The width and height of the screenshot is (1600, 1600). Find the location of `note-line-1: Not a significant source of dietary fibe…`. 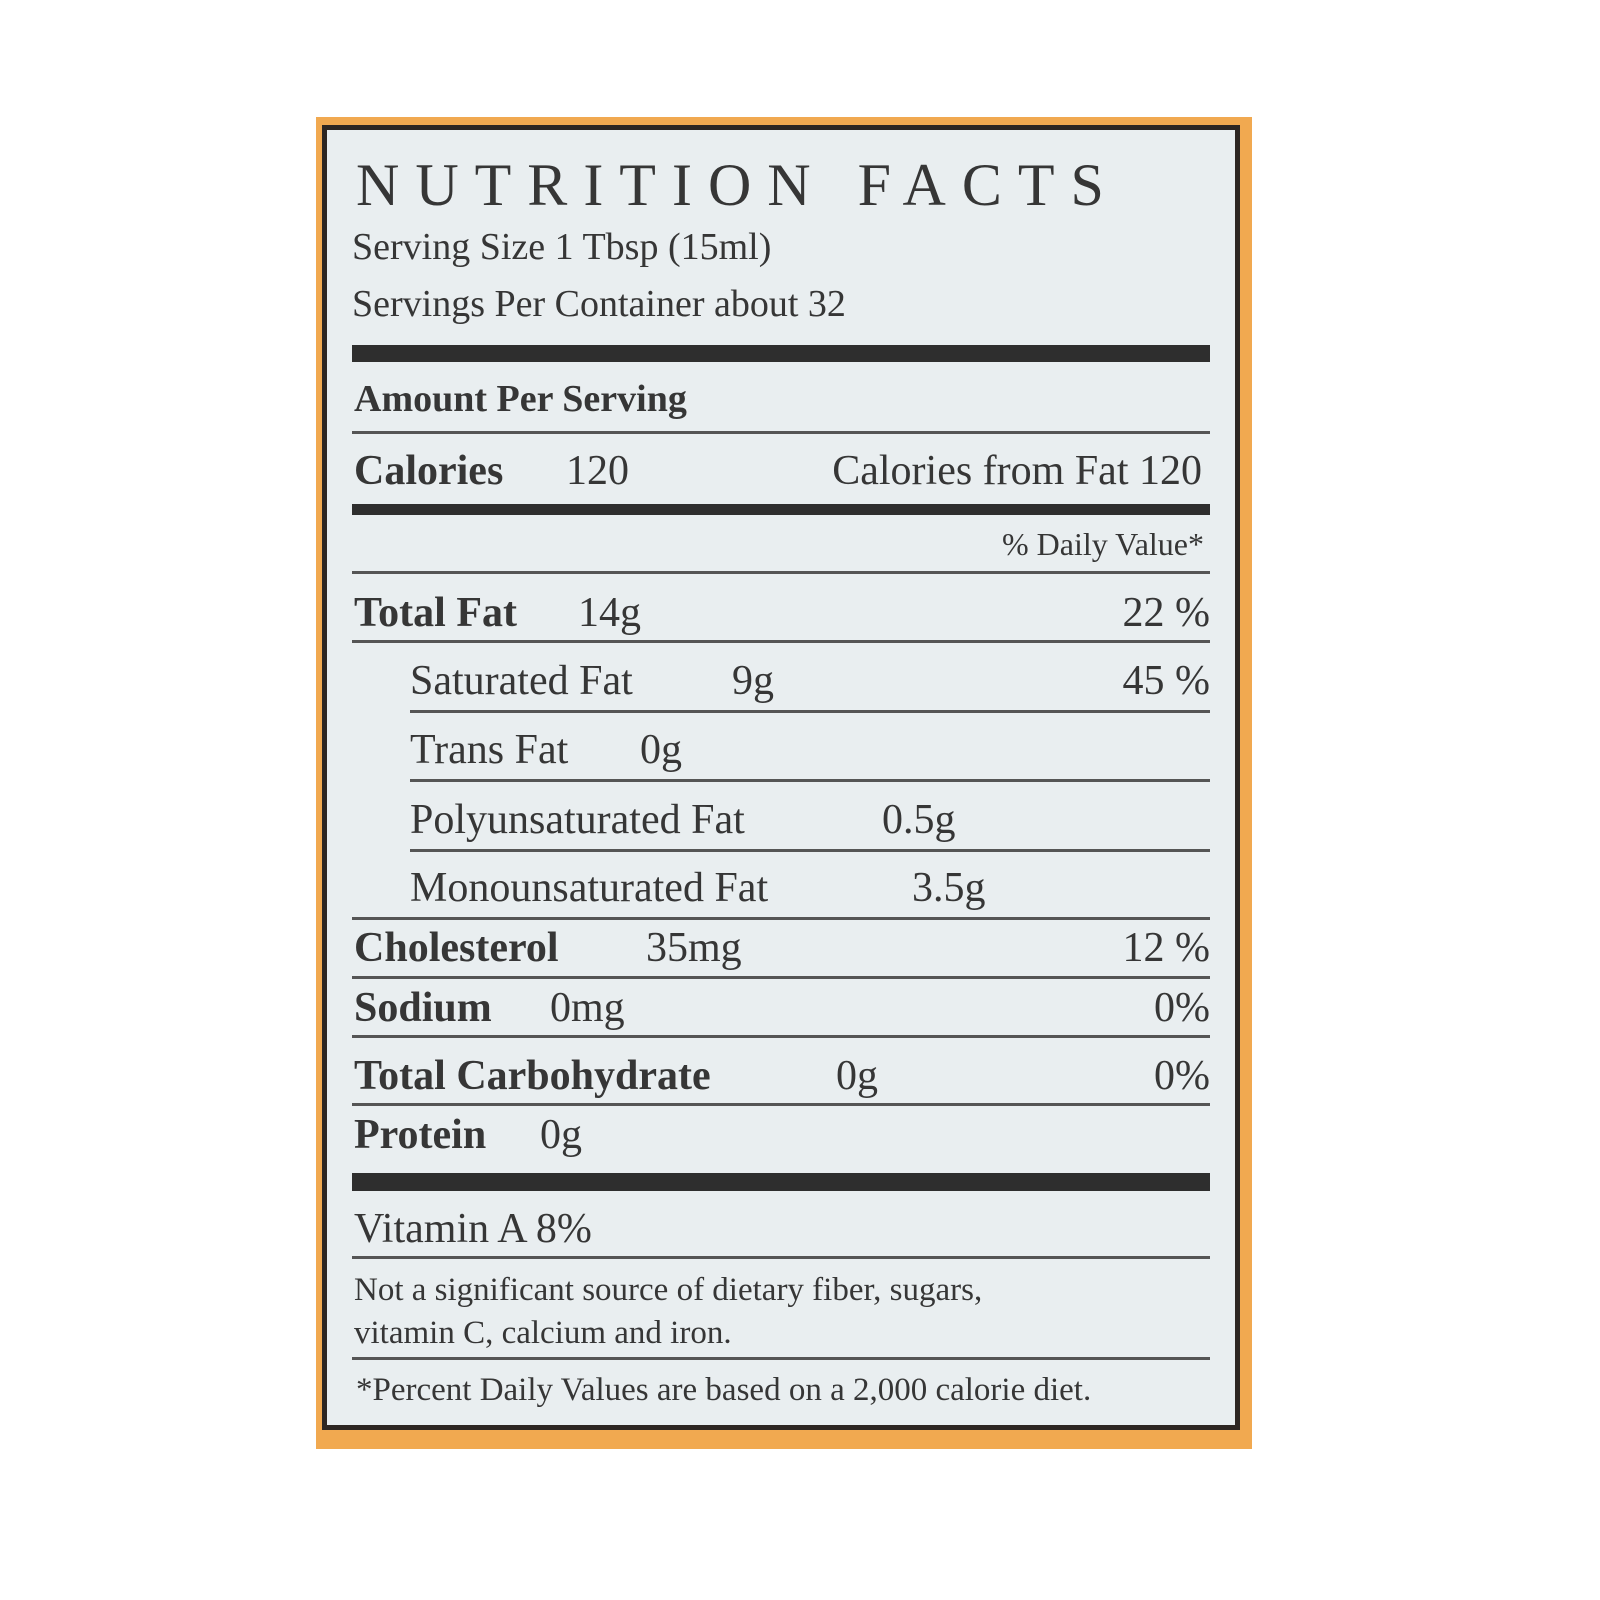

note-line-1: Not a significant source of dietary fibe… is located at coordinates (668, 1290).